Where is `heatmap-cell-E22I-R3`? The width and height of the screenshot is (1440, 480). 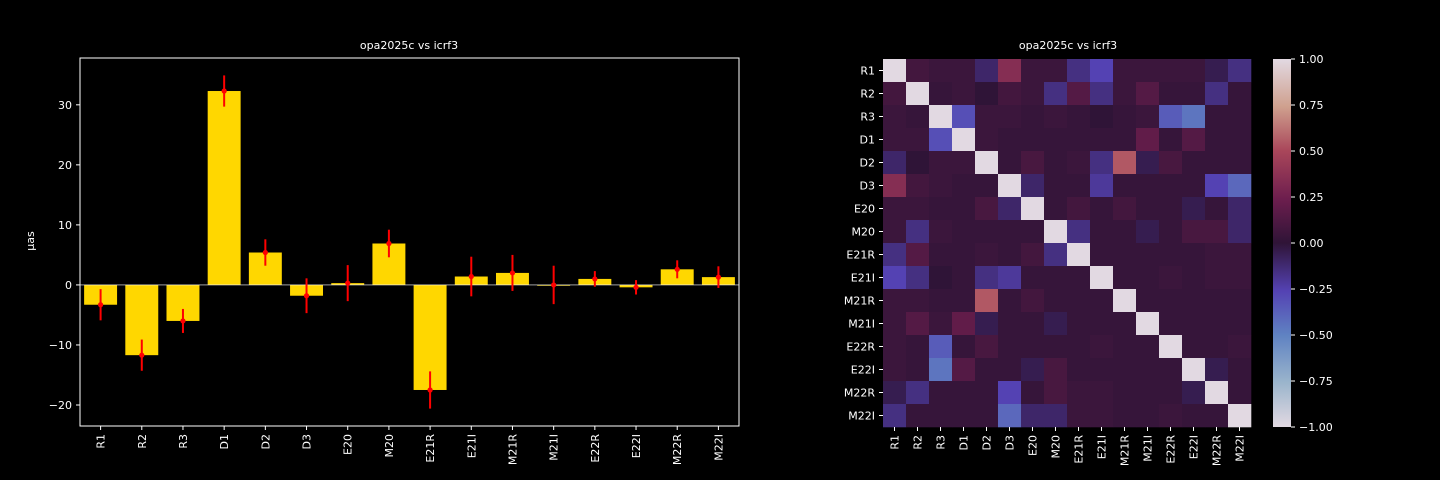 heatmap-cell-E22I-R3 is located at coordinates (941, 370).